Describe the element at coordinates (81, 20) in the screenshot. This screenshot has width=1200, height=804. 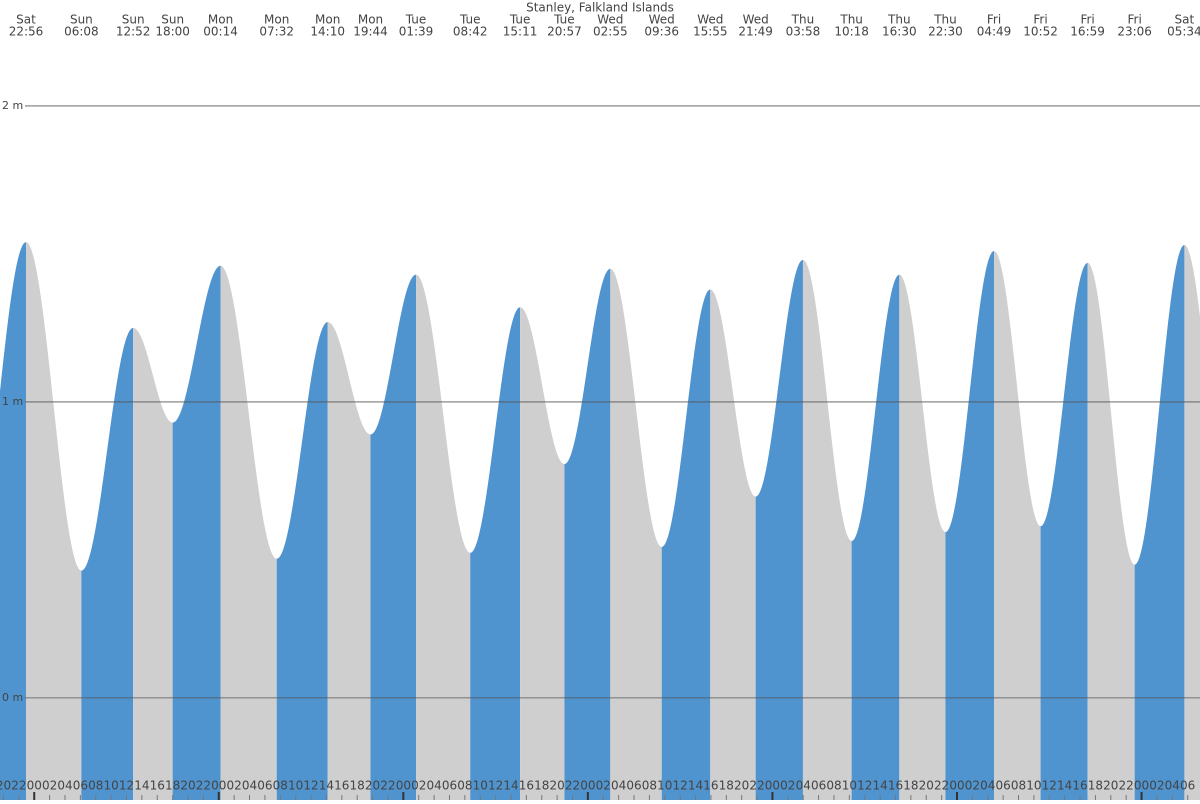
I see `extreme-day: Sun` at that location.